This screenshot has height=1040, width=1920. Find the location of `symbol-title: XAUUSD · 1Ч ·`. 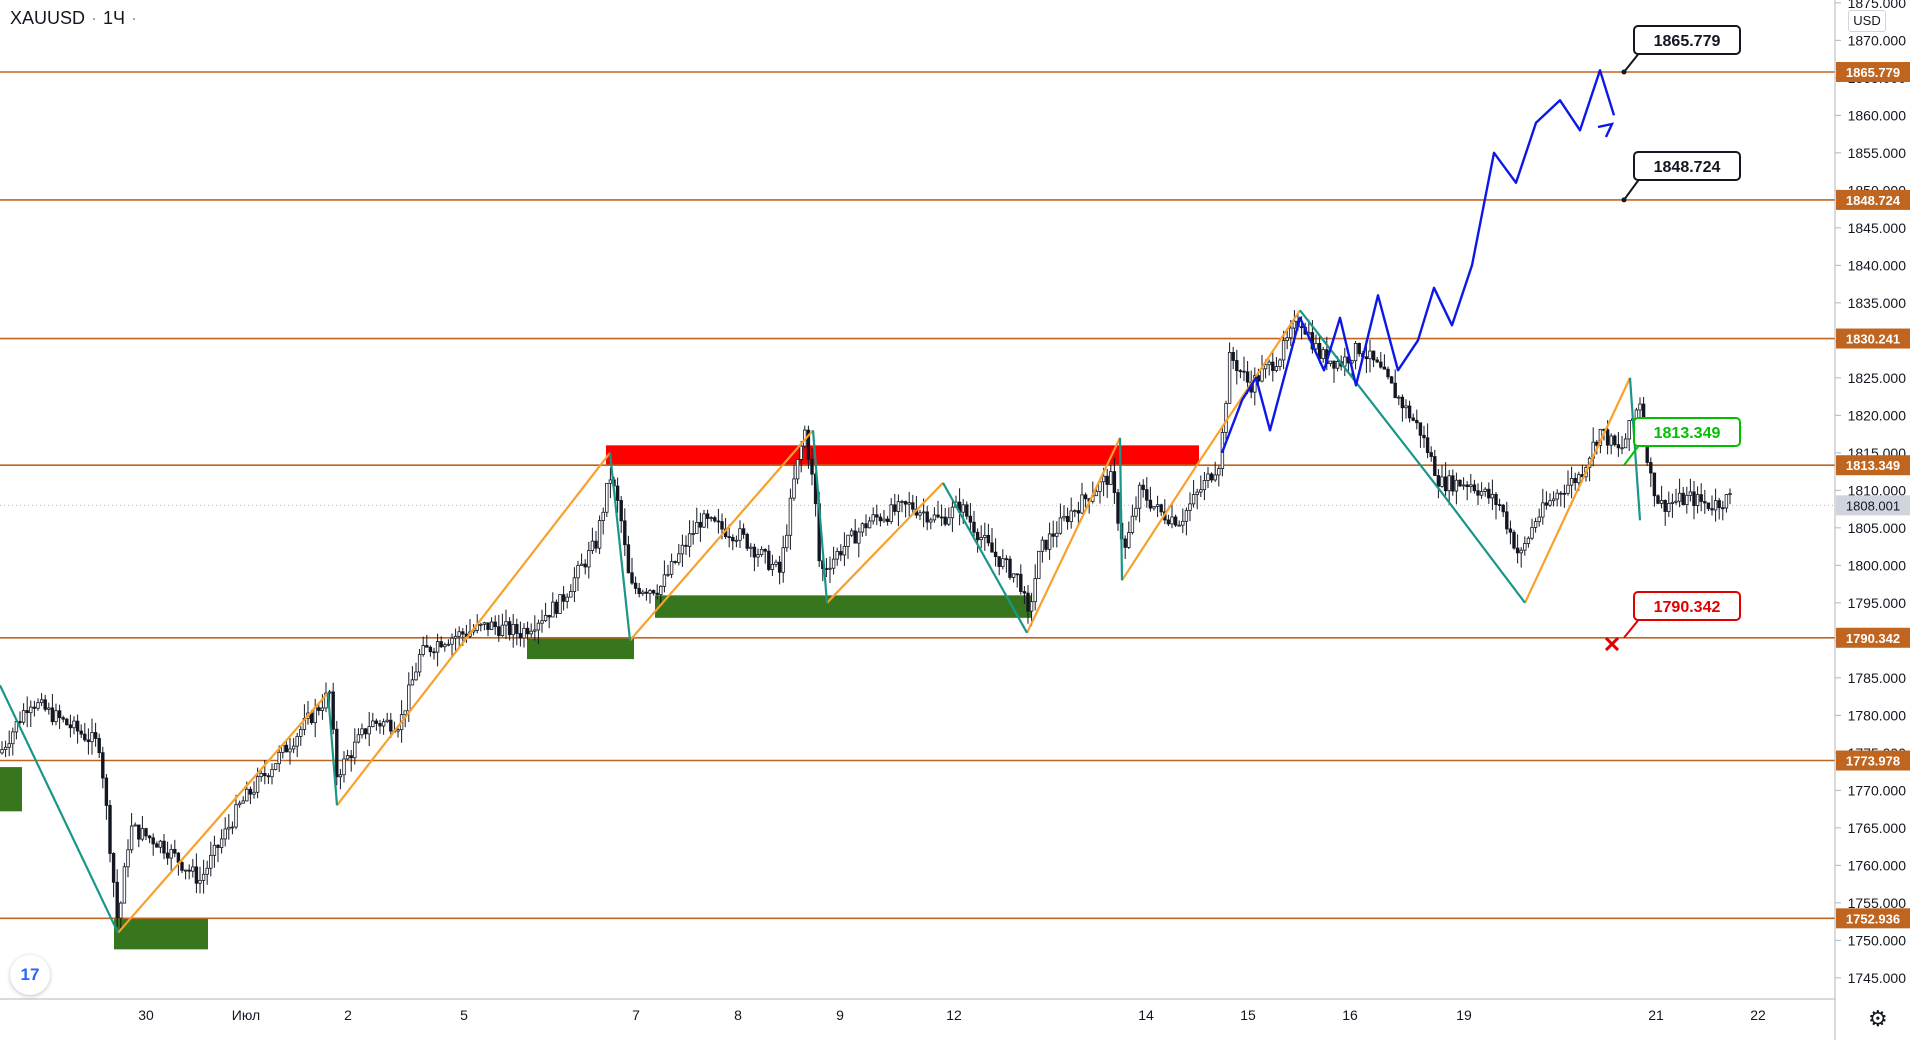

symbol-title: XAUUSD · 1Ч · is located at coordinates (74, 18).